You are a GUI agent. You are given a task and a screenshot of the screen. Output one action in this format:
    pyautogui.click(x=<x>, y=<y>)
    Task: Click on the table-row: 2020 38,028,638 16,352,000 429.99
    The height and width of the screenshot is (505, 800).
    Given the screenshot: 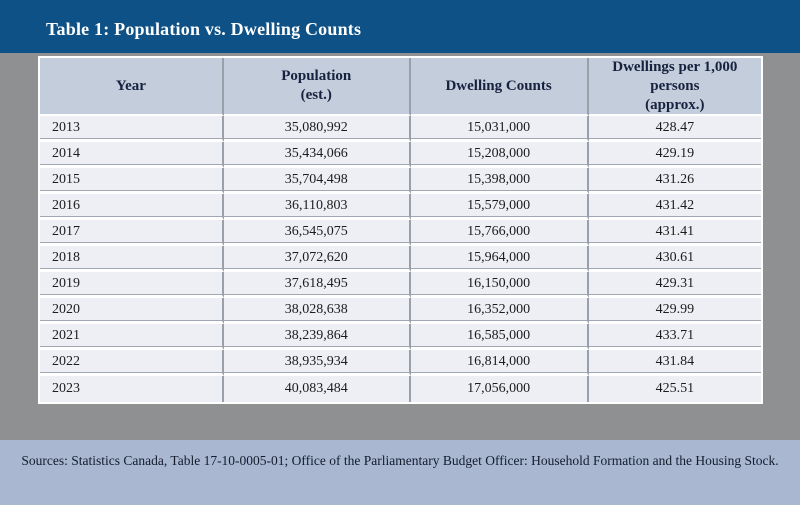 What is the action you would take?
    pyautogui.click(x=400, y=311)
    